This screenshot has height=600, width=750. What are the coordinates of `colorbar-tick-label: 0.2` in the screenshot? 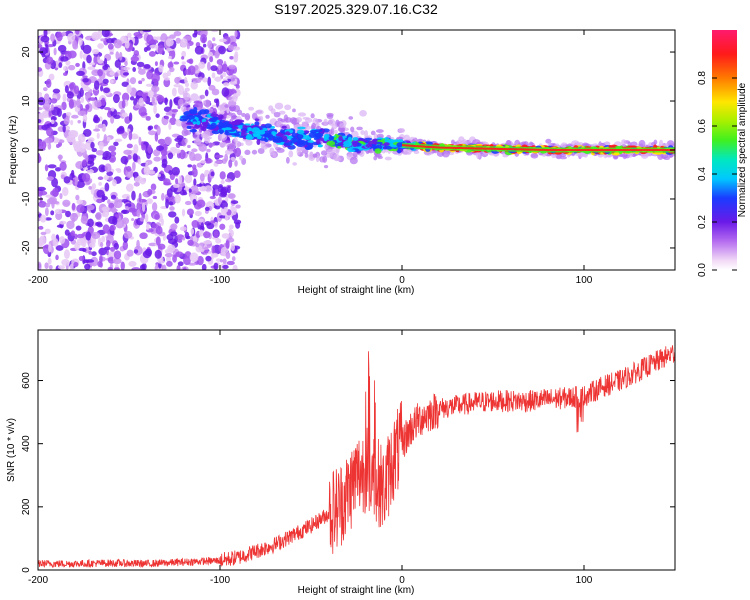 It's located at (702, 222).